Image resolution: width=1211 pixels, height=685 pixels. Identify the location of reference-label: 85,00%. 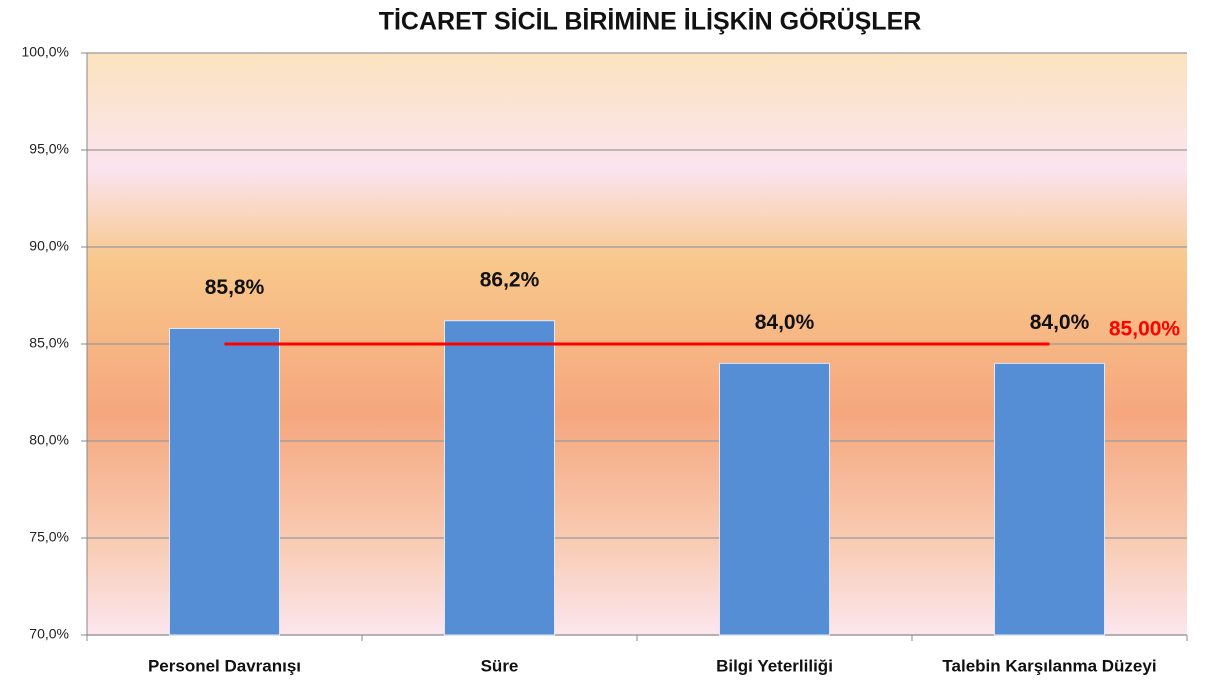
(1145, 329).